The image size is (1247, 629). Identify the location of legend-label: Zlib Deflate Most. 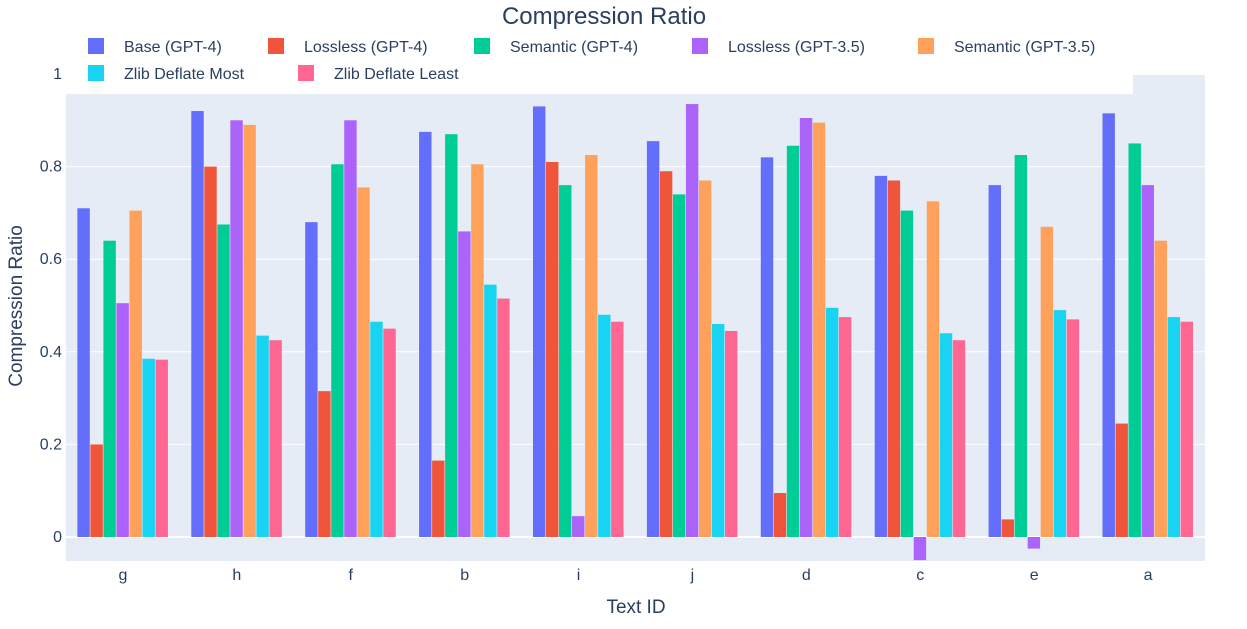
(184, 74).